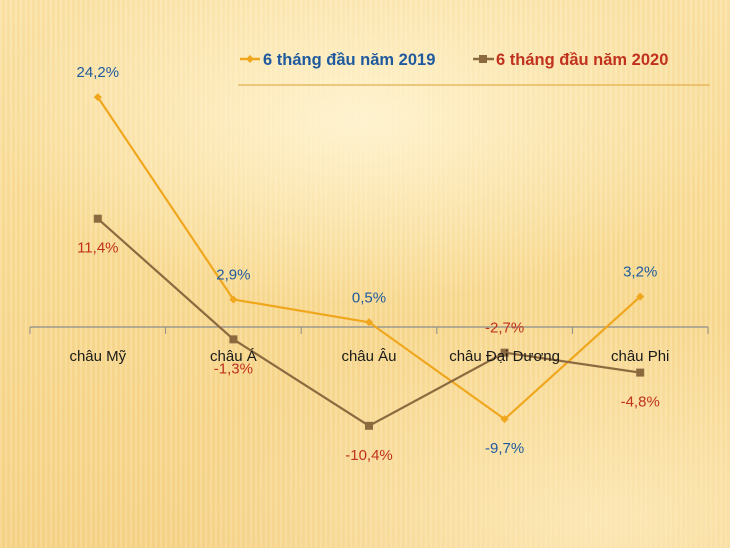 This screenshot has width=730, height=548. I want to click on data-point-6-thang-dau-nam-2019-chau-my, so click(97, 97).